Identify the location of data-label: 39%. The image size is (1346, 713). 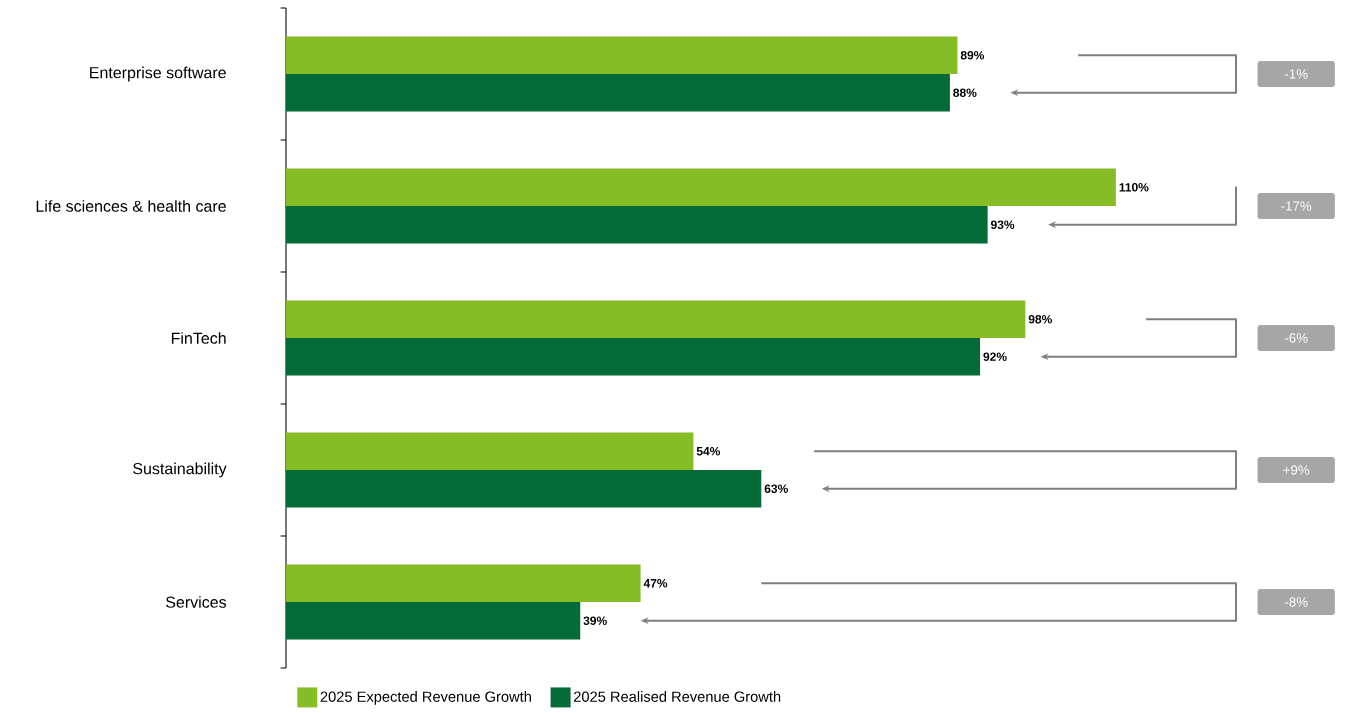
(595, 620).